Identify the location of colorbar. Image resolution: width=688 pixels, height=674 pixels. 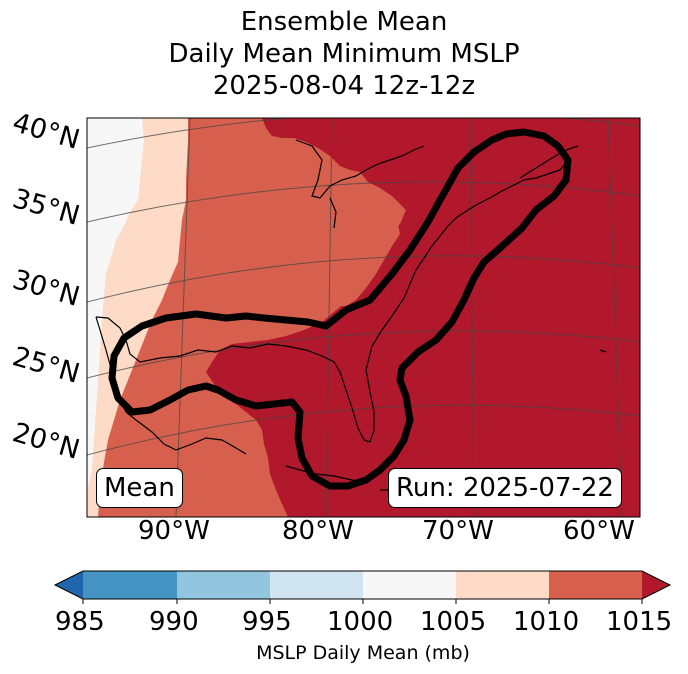
(362, 587).